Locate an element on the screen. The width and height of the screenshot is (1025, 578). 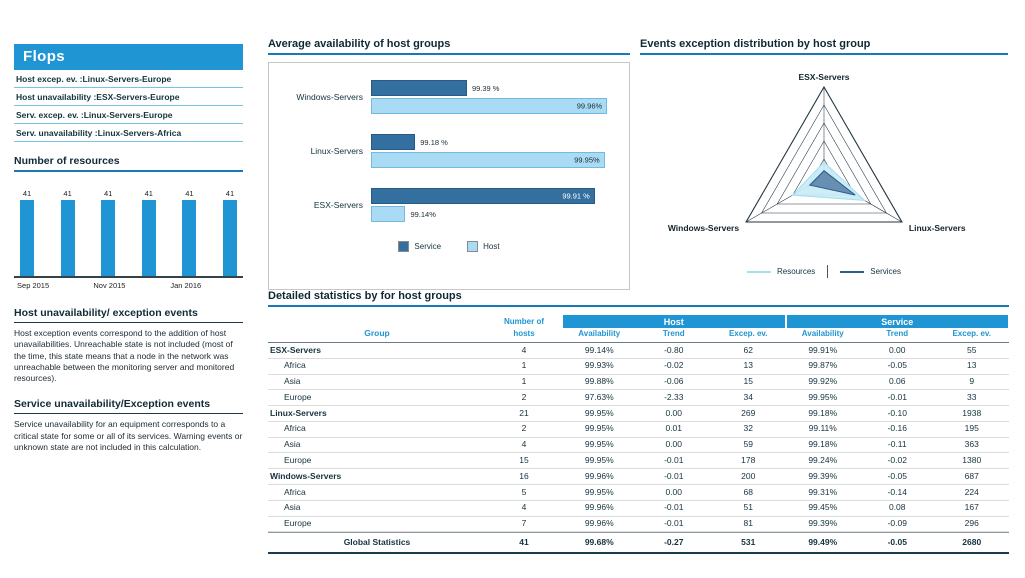
flop-label: Host unavailability : is located at coordinates (56, 97).